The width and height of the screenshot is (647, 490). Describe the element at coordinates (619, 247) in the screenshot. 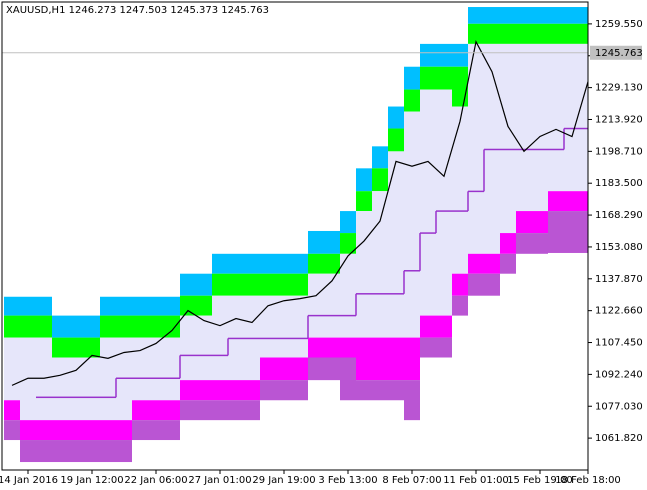

I see `y-tick-label: 1153.080` at that location.